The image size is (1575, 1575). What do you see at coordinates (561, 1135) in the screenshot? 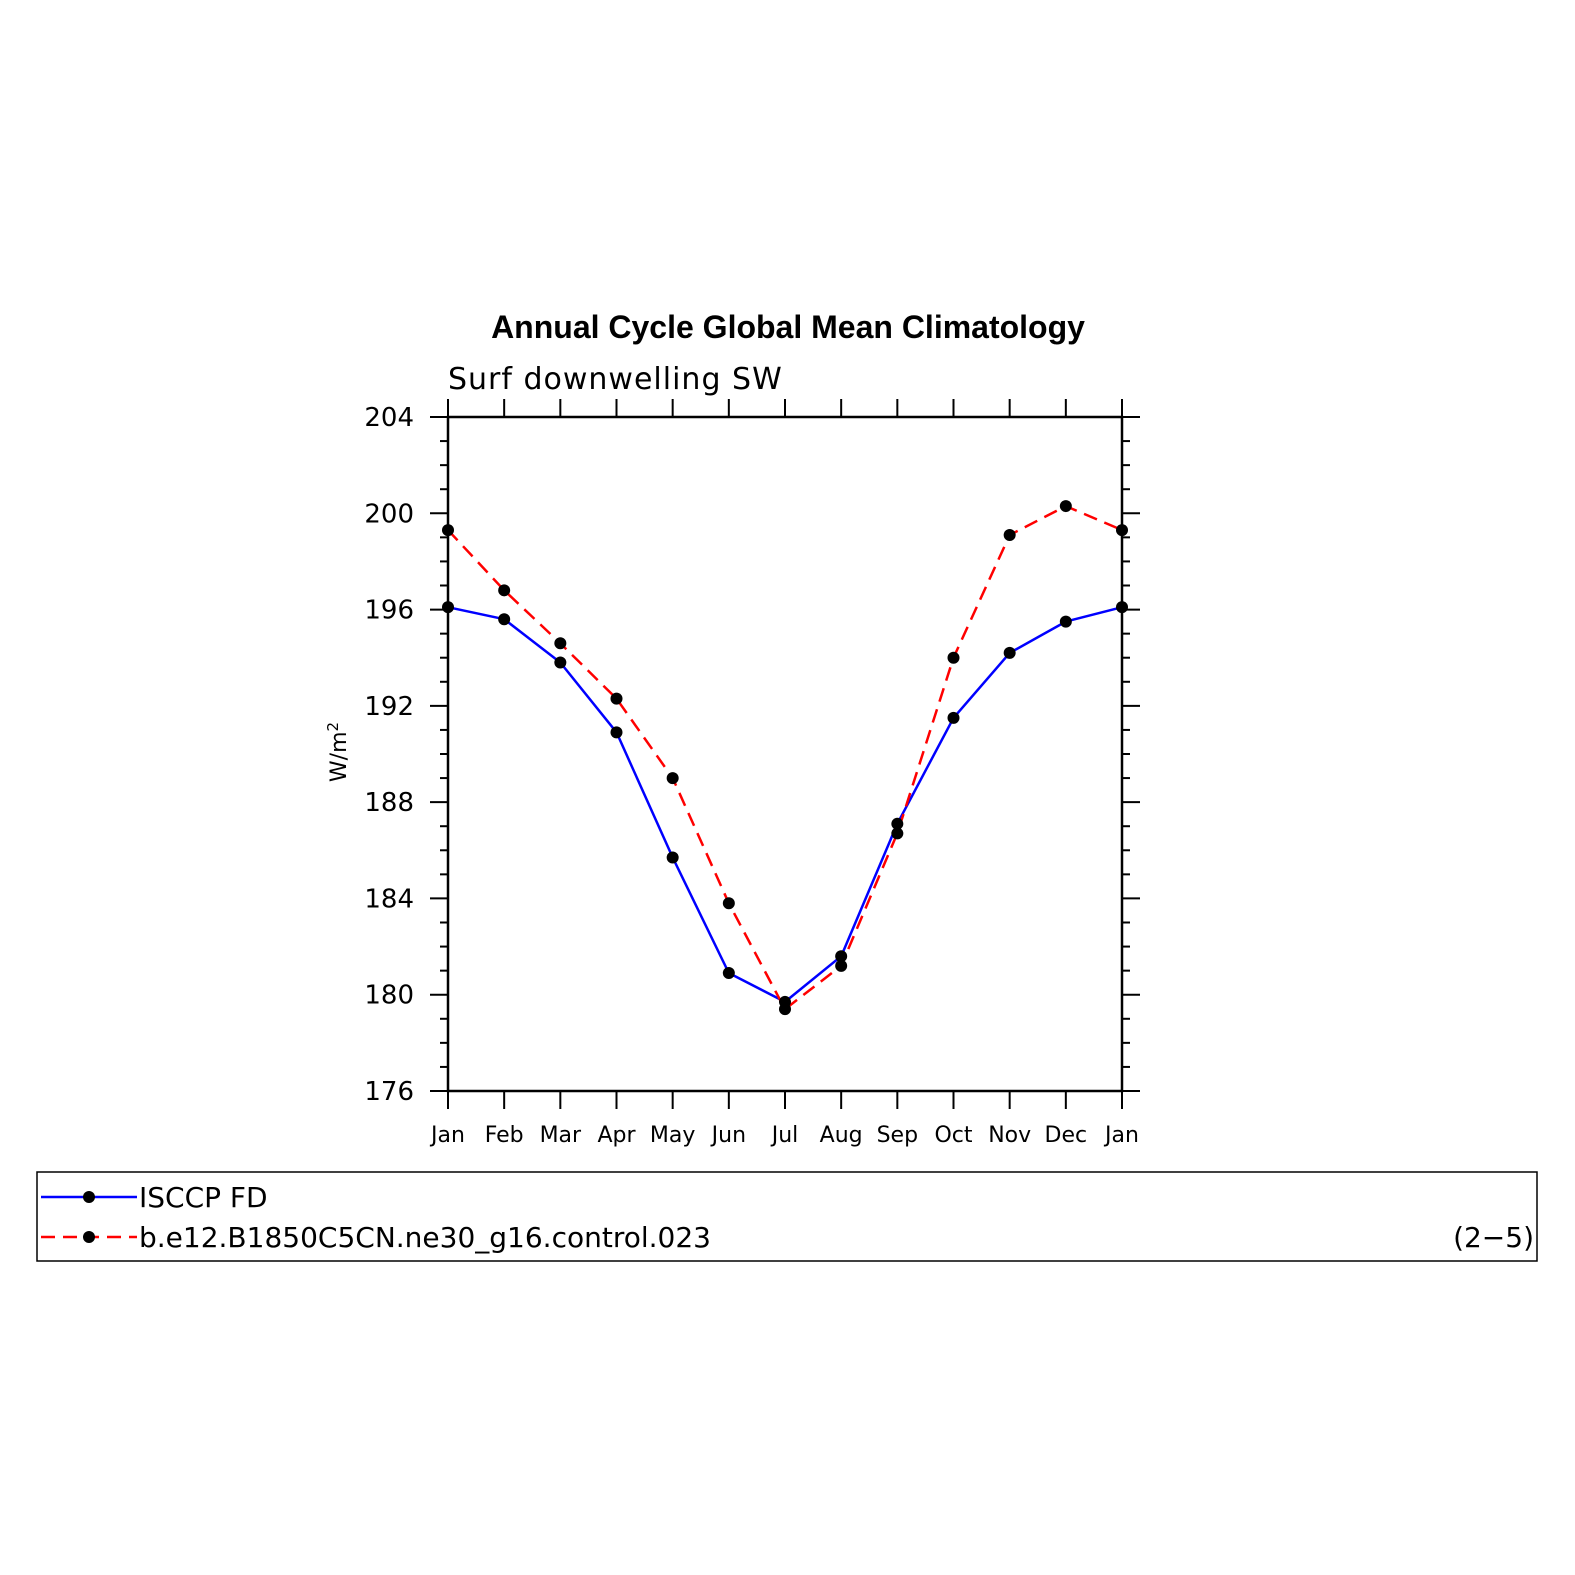
I see `x-tick-label: Mar` at bounding box center [561, 1135].